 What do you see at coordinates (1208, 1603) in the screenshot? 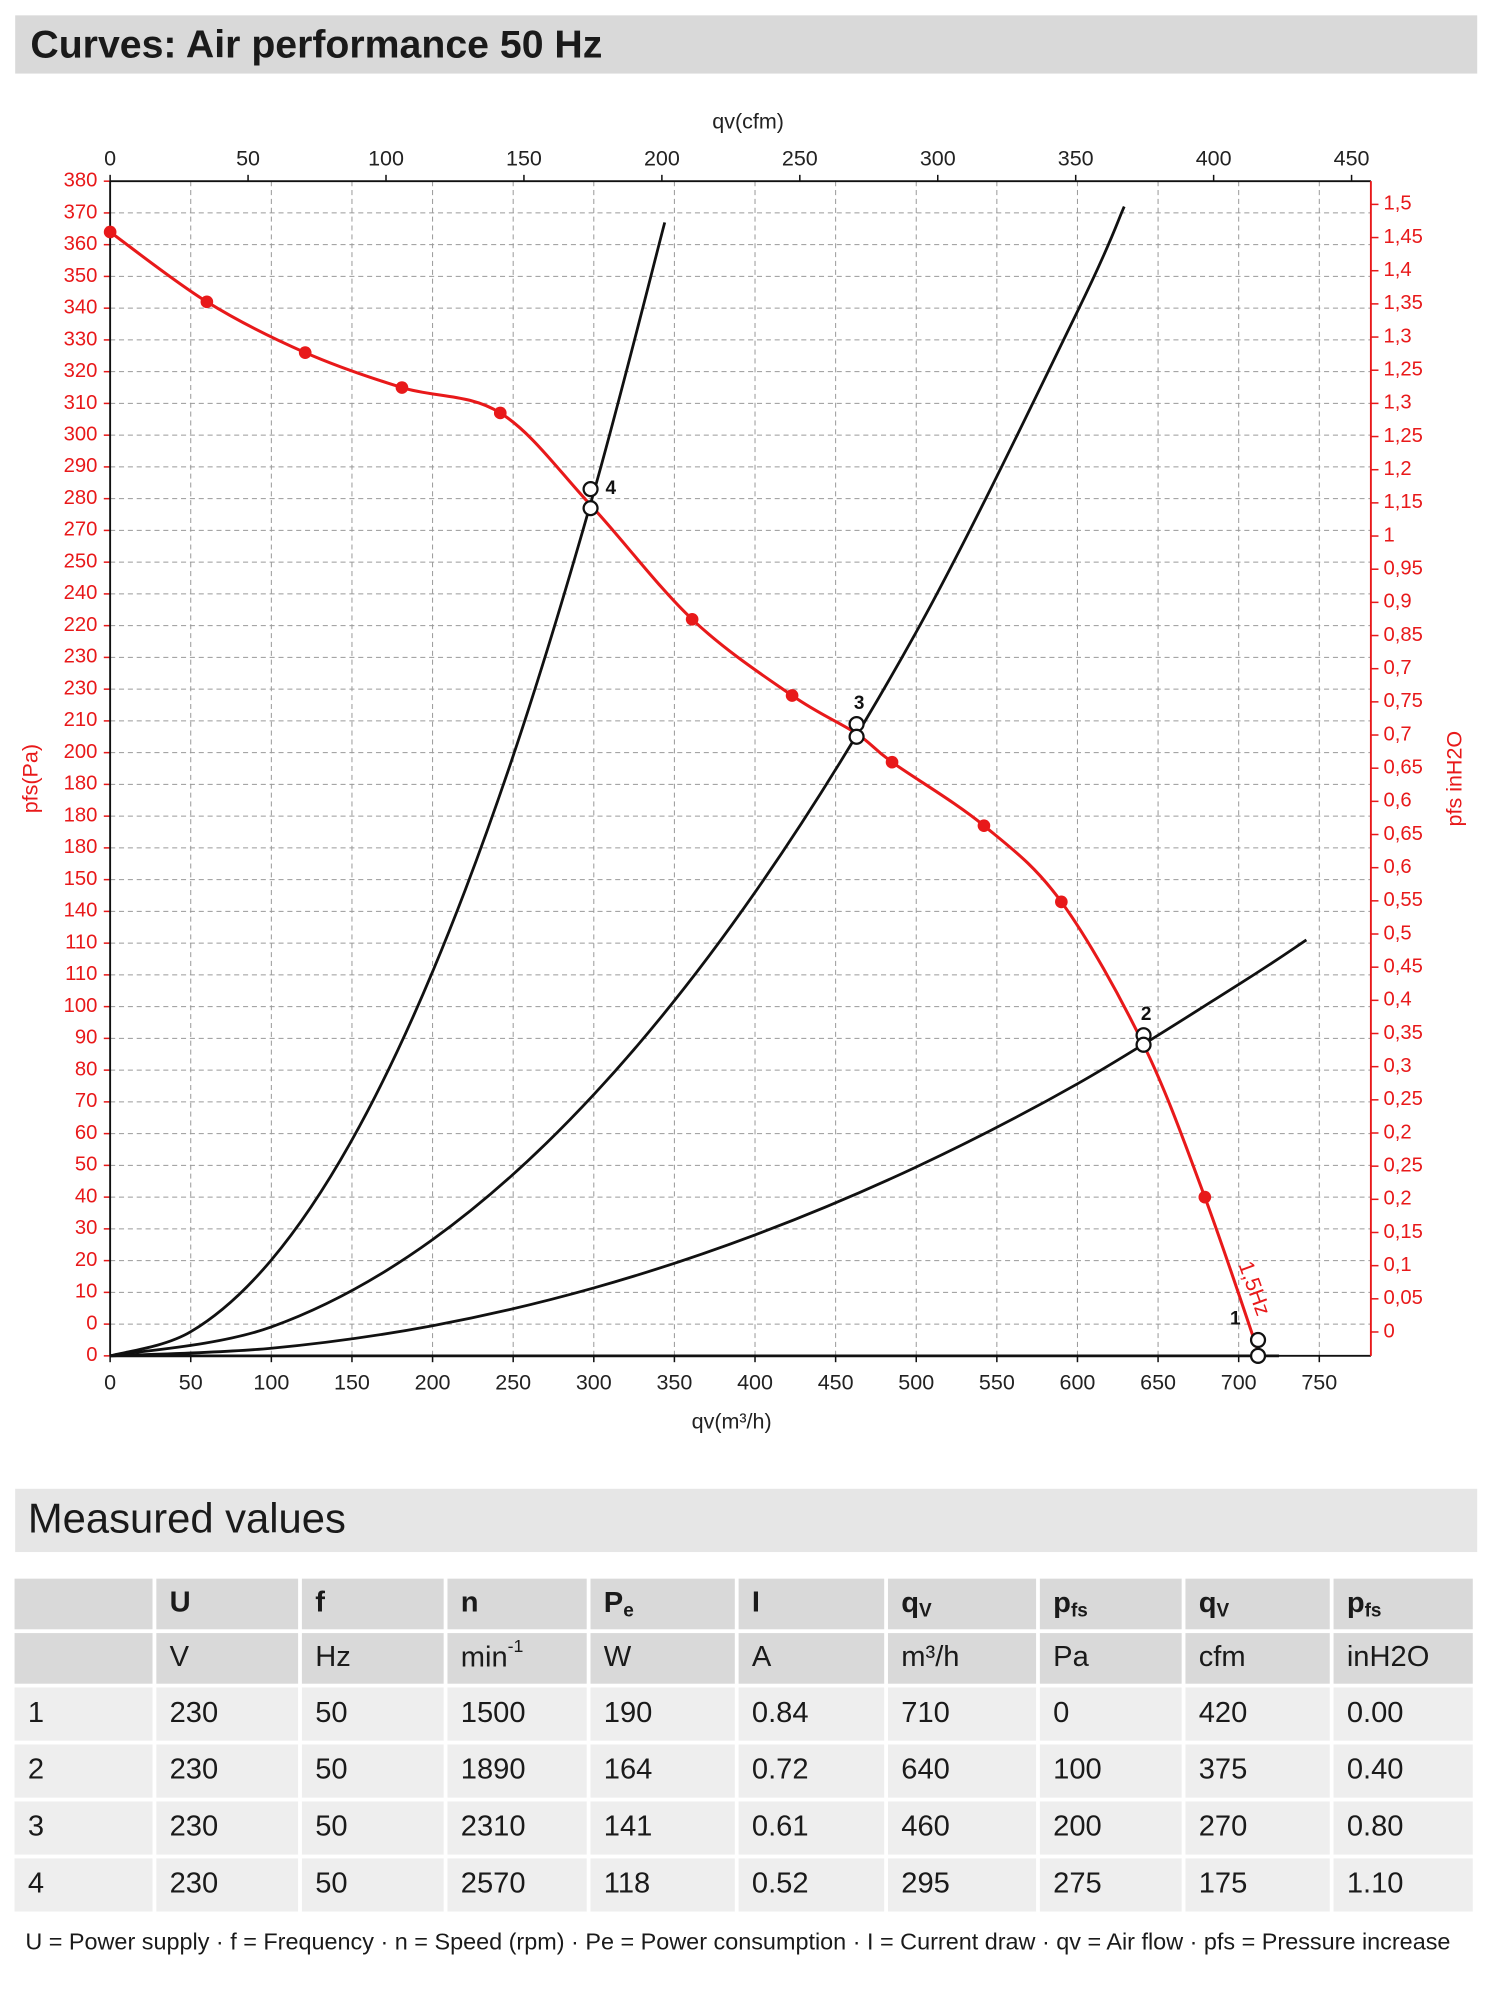
I see `cell-main: q` at bounding box center [1208, 1603].